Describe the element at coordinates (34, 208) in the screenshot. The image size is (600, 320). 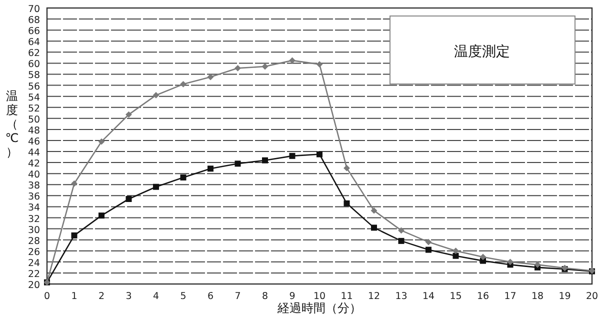
I see `y-tick-label: 34` at that location.